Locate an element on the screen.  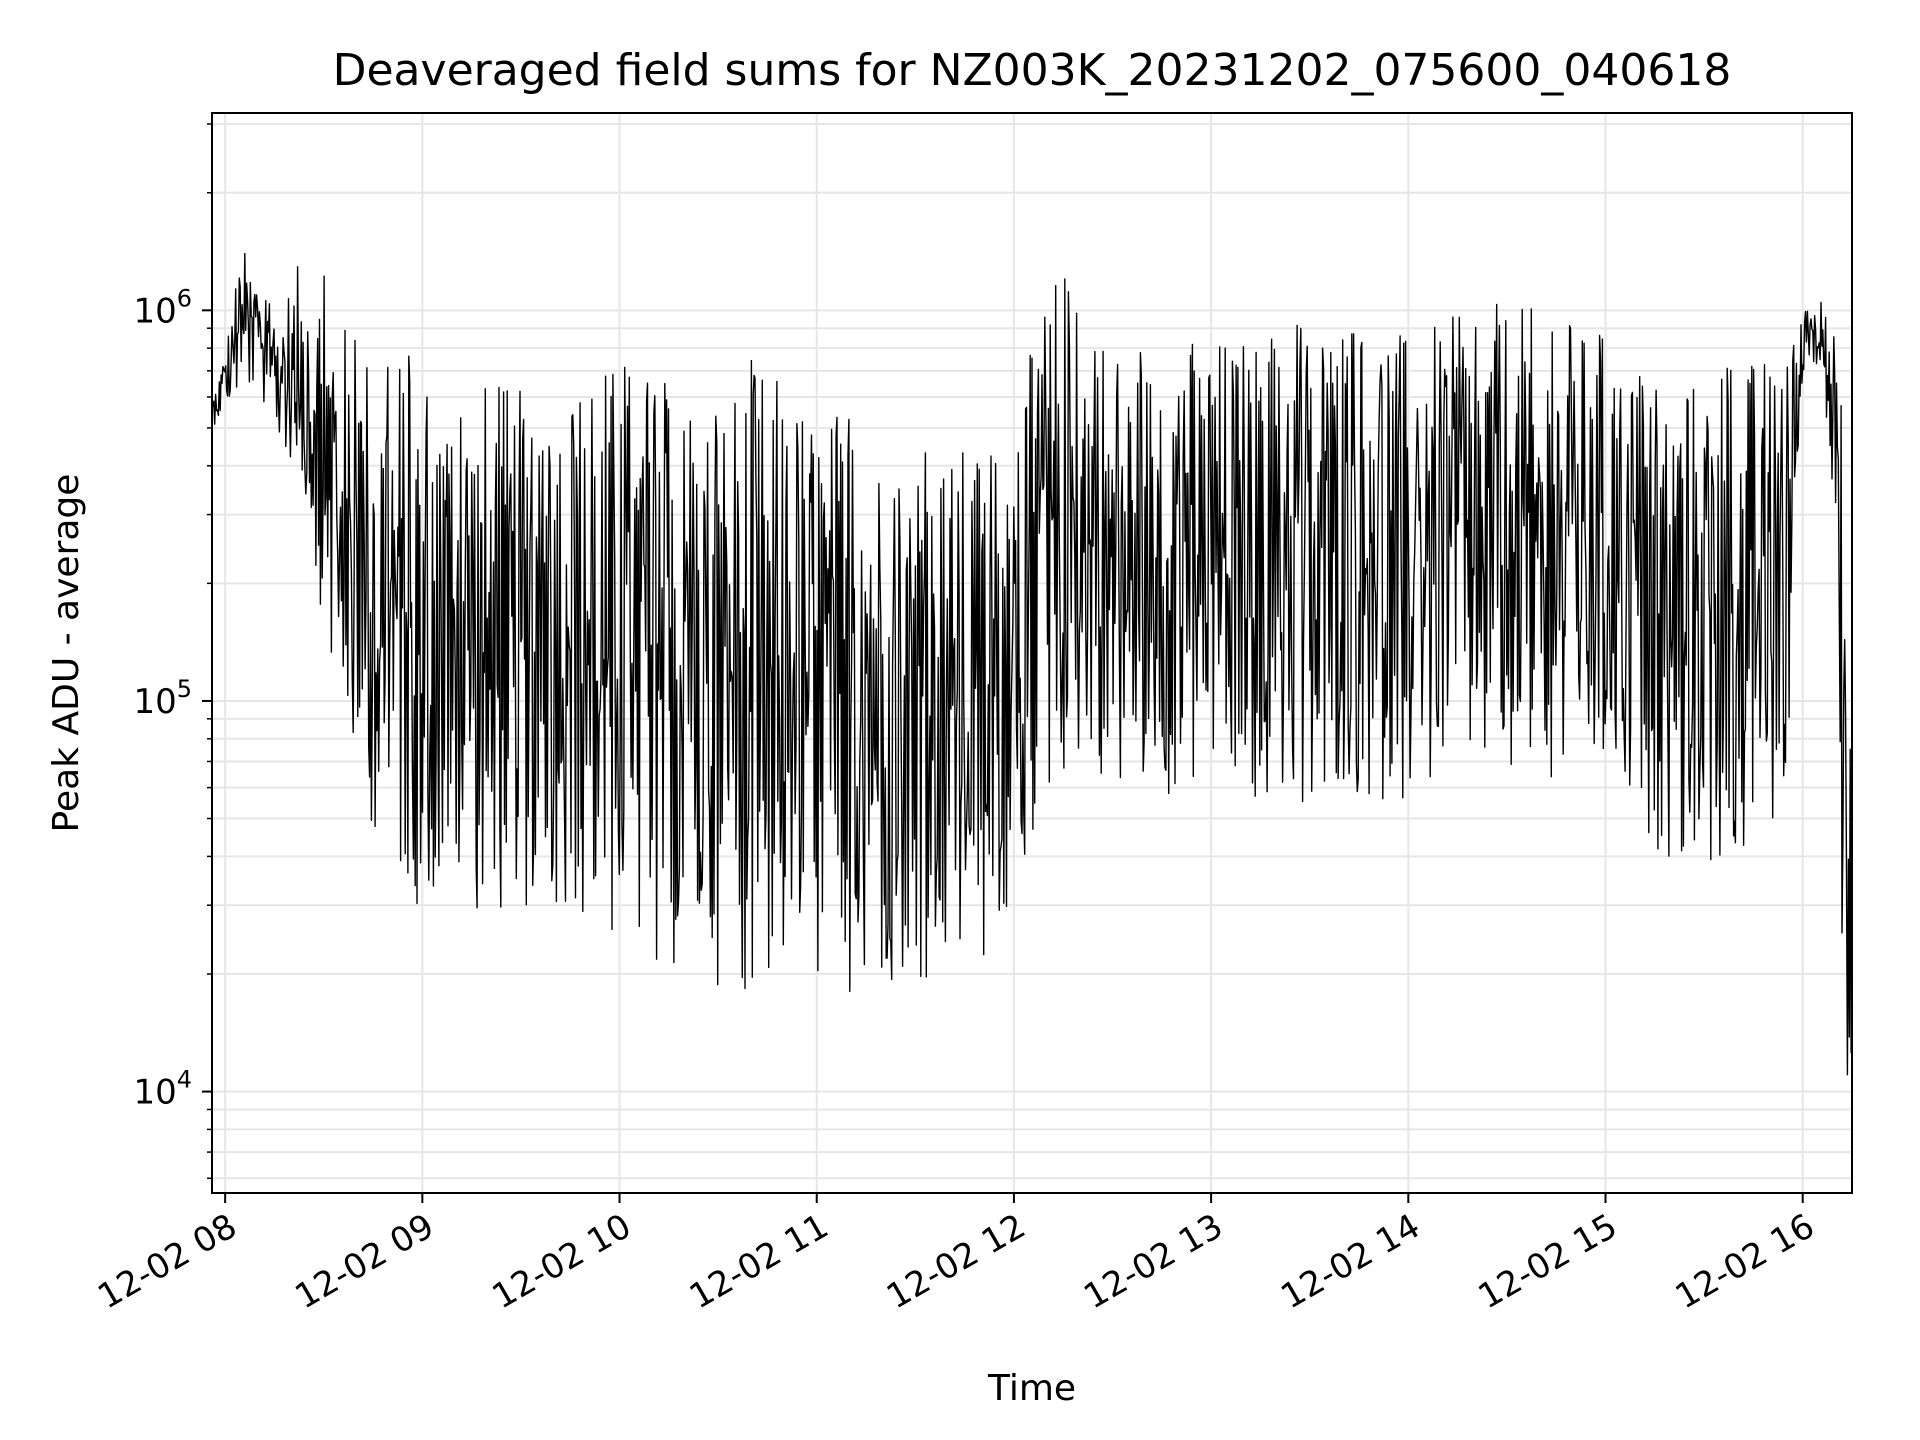
x-axis-title: Time is located at coordinates (1031, 1388).